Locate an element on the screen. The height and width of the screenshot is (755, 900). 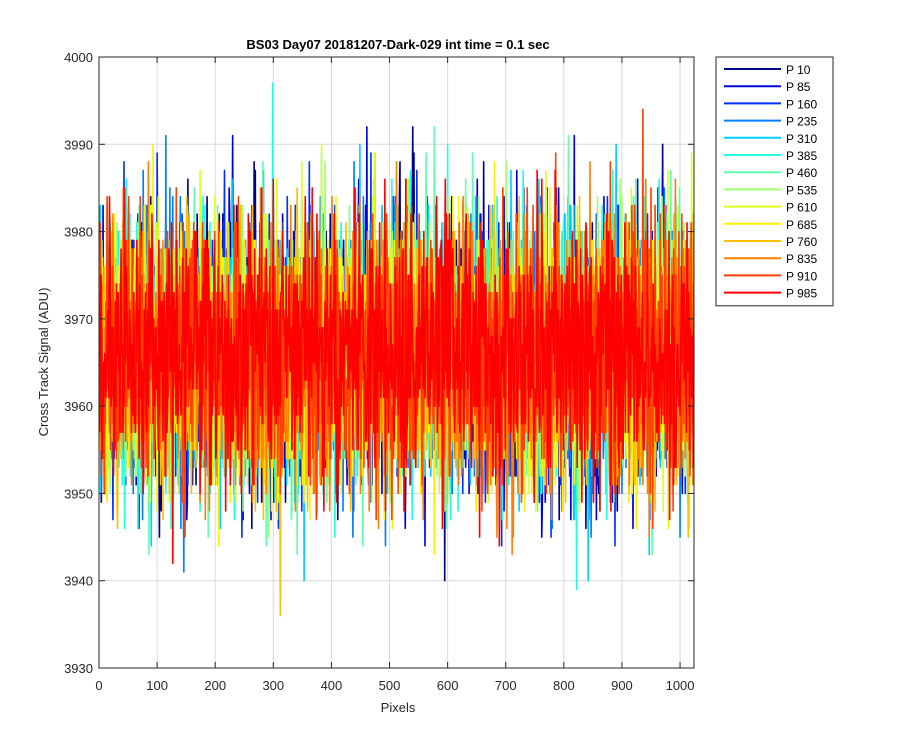
y-axis-label: Cross Track Signal (ADU) is located at coordinates (43, 362).